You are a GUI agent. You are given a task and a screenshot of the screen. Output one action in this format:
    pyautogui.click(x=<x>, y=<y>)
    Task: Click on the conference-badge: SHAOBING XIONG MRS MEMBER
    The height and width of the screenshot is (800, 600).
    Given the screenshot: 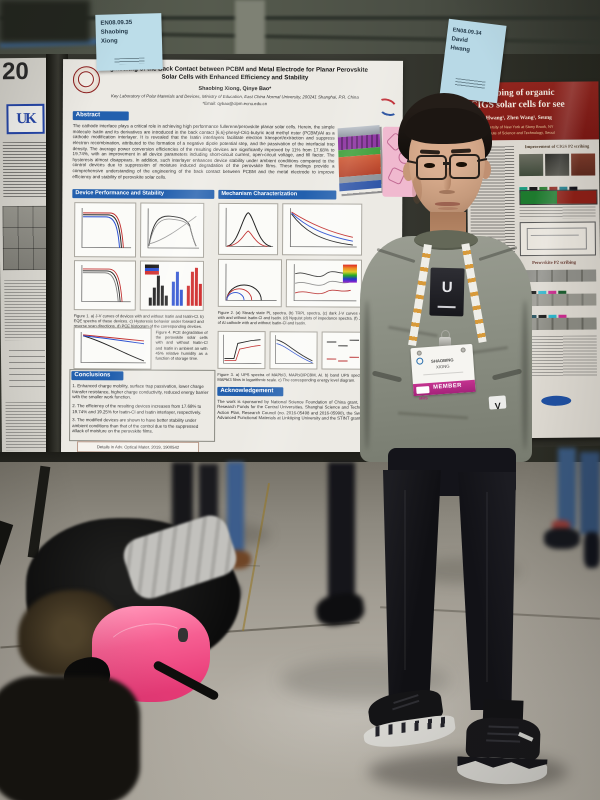 What is the action you would take?
    pyautogui.click(x=443, y=371)
    